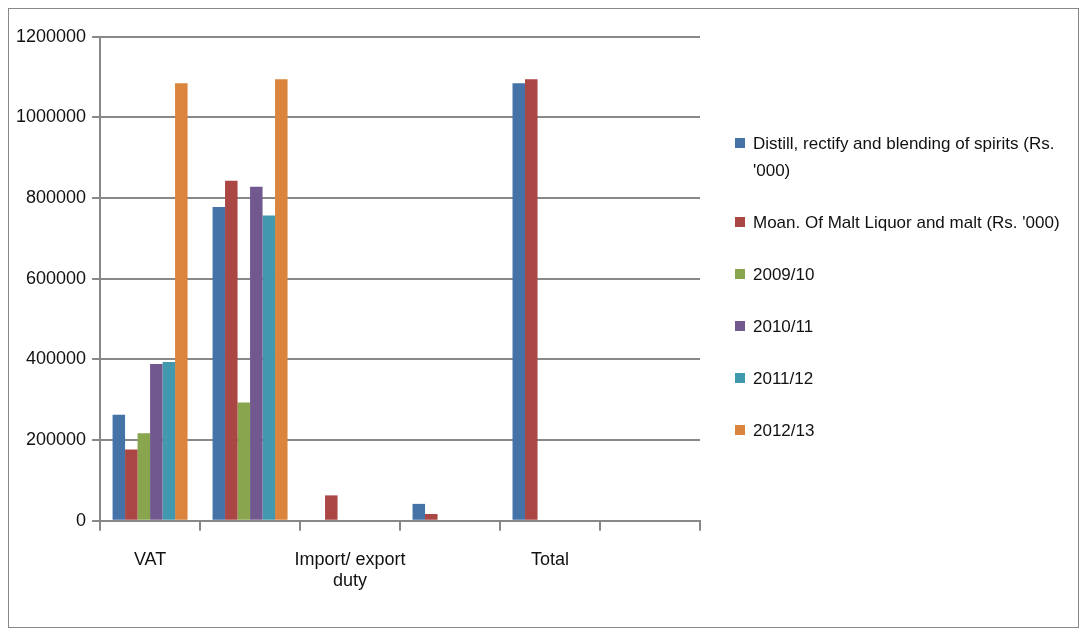 This screenshot has height=630, width=1081. I want to click on y-tick-label: 800000, so click(56, 197).